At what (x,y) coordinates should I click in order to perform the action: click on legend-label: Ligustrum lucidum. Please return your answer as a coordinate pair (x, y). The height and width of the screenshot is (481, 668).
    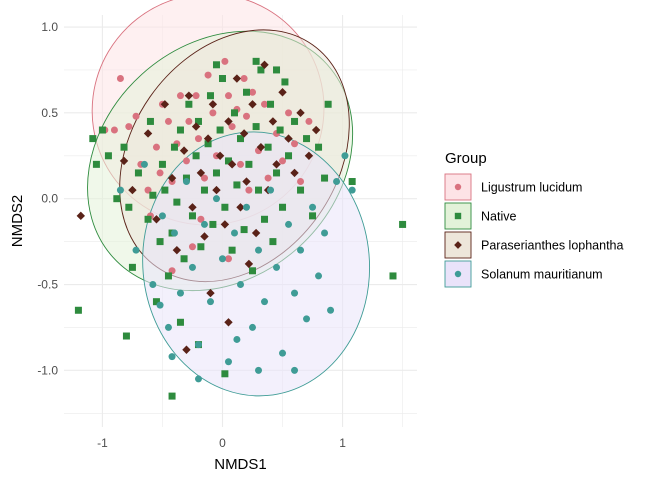
    Looking at the image, I should click on (531, 188).